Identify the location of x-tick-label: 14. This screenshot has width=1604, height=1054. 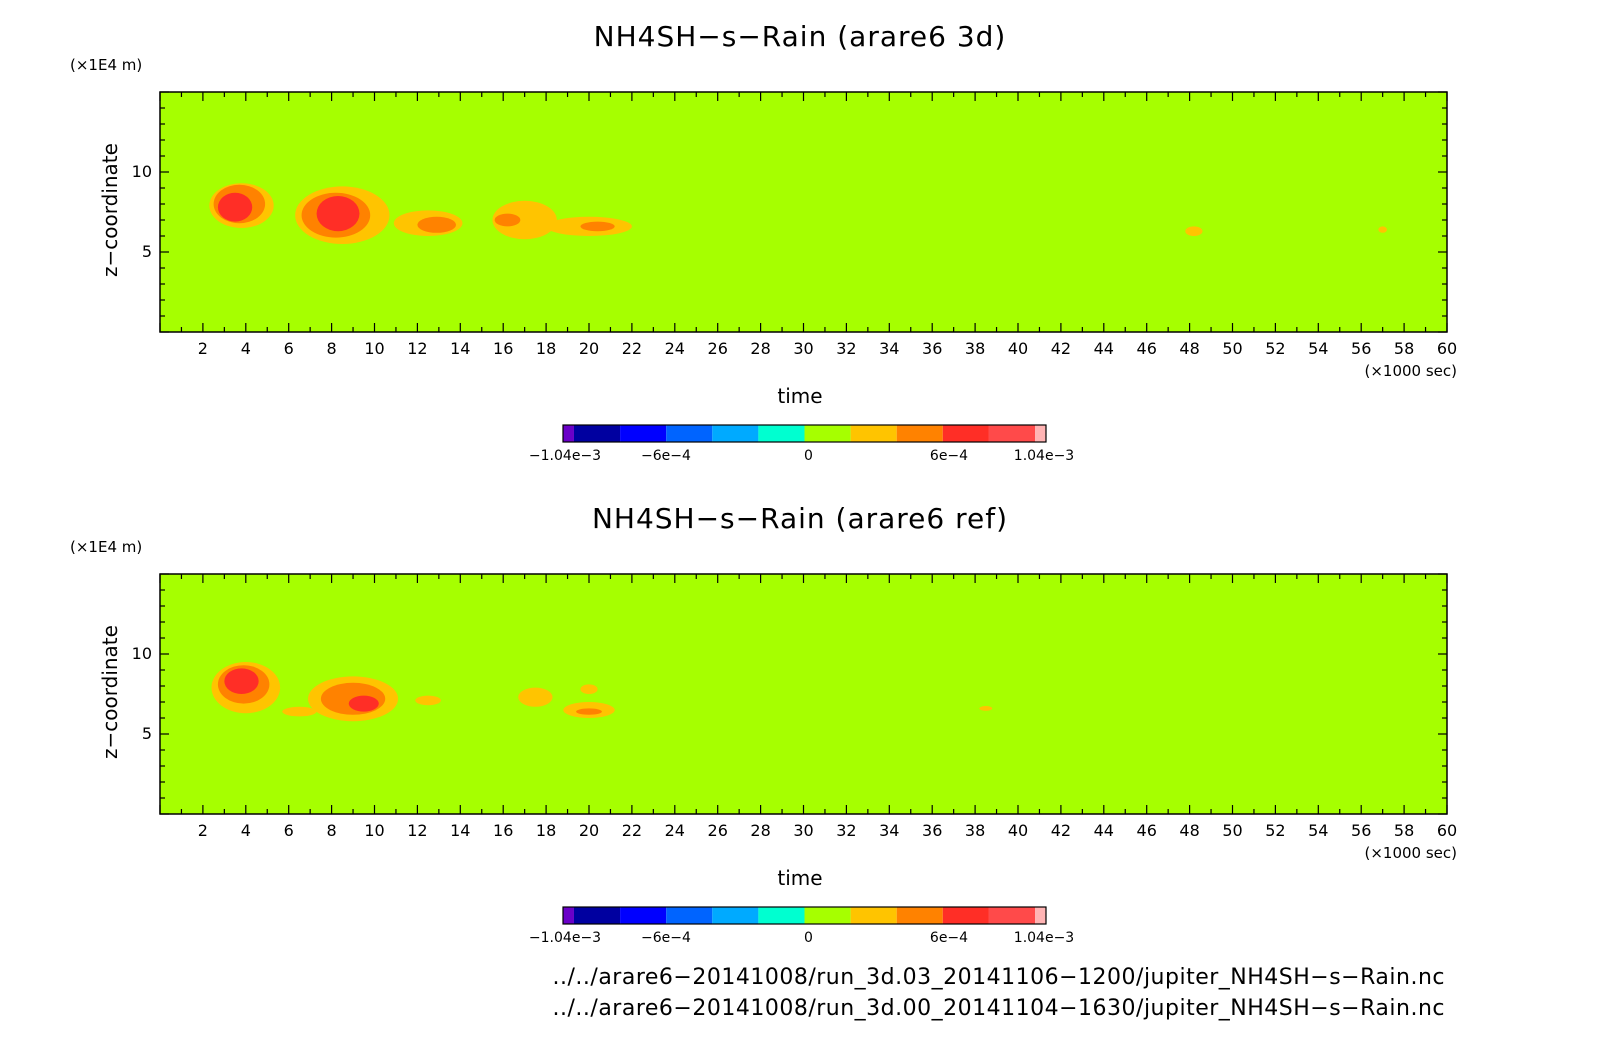
(460, 830).